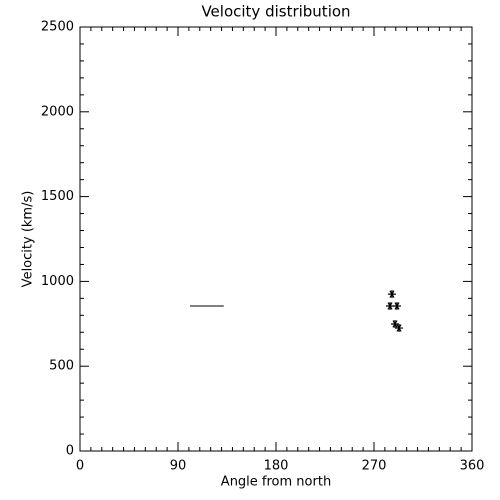 Image resolution: width=500 pixels, height=500 pixels. Describe the element at coordinates (28, 239) in the screenshot. I see `y-axis-label: Velocity (km/s)` at that location.